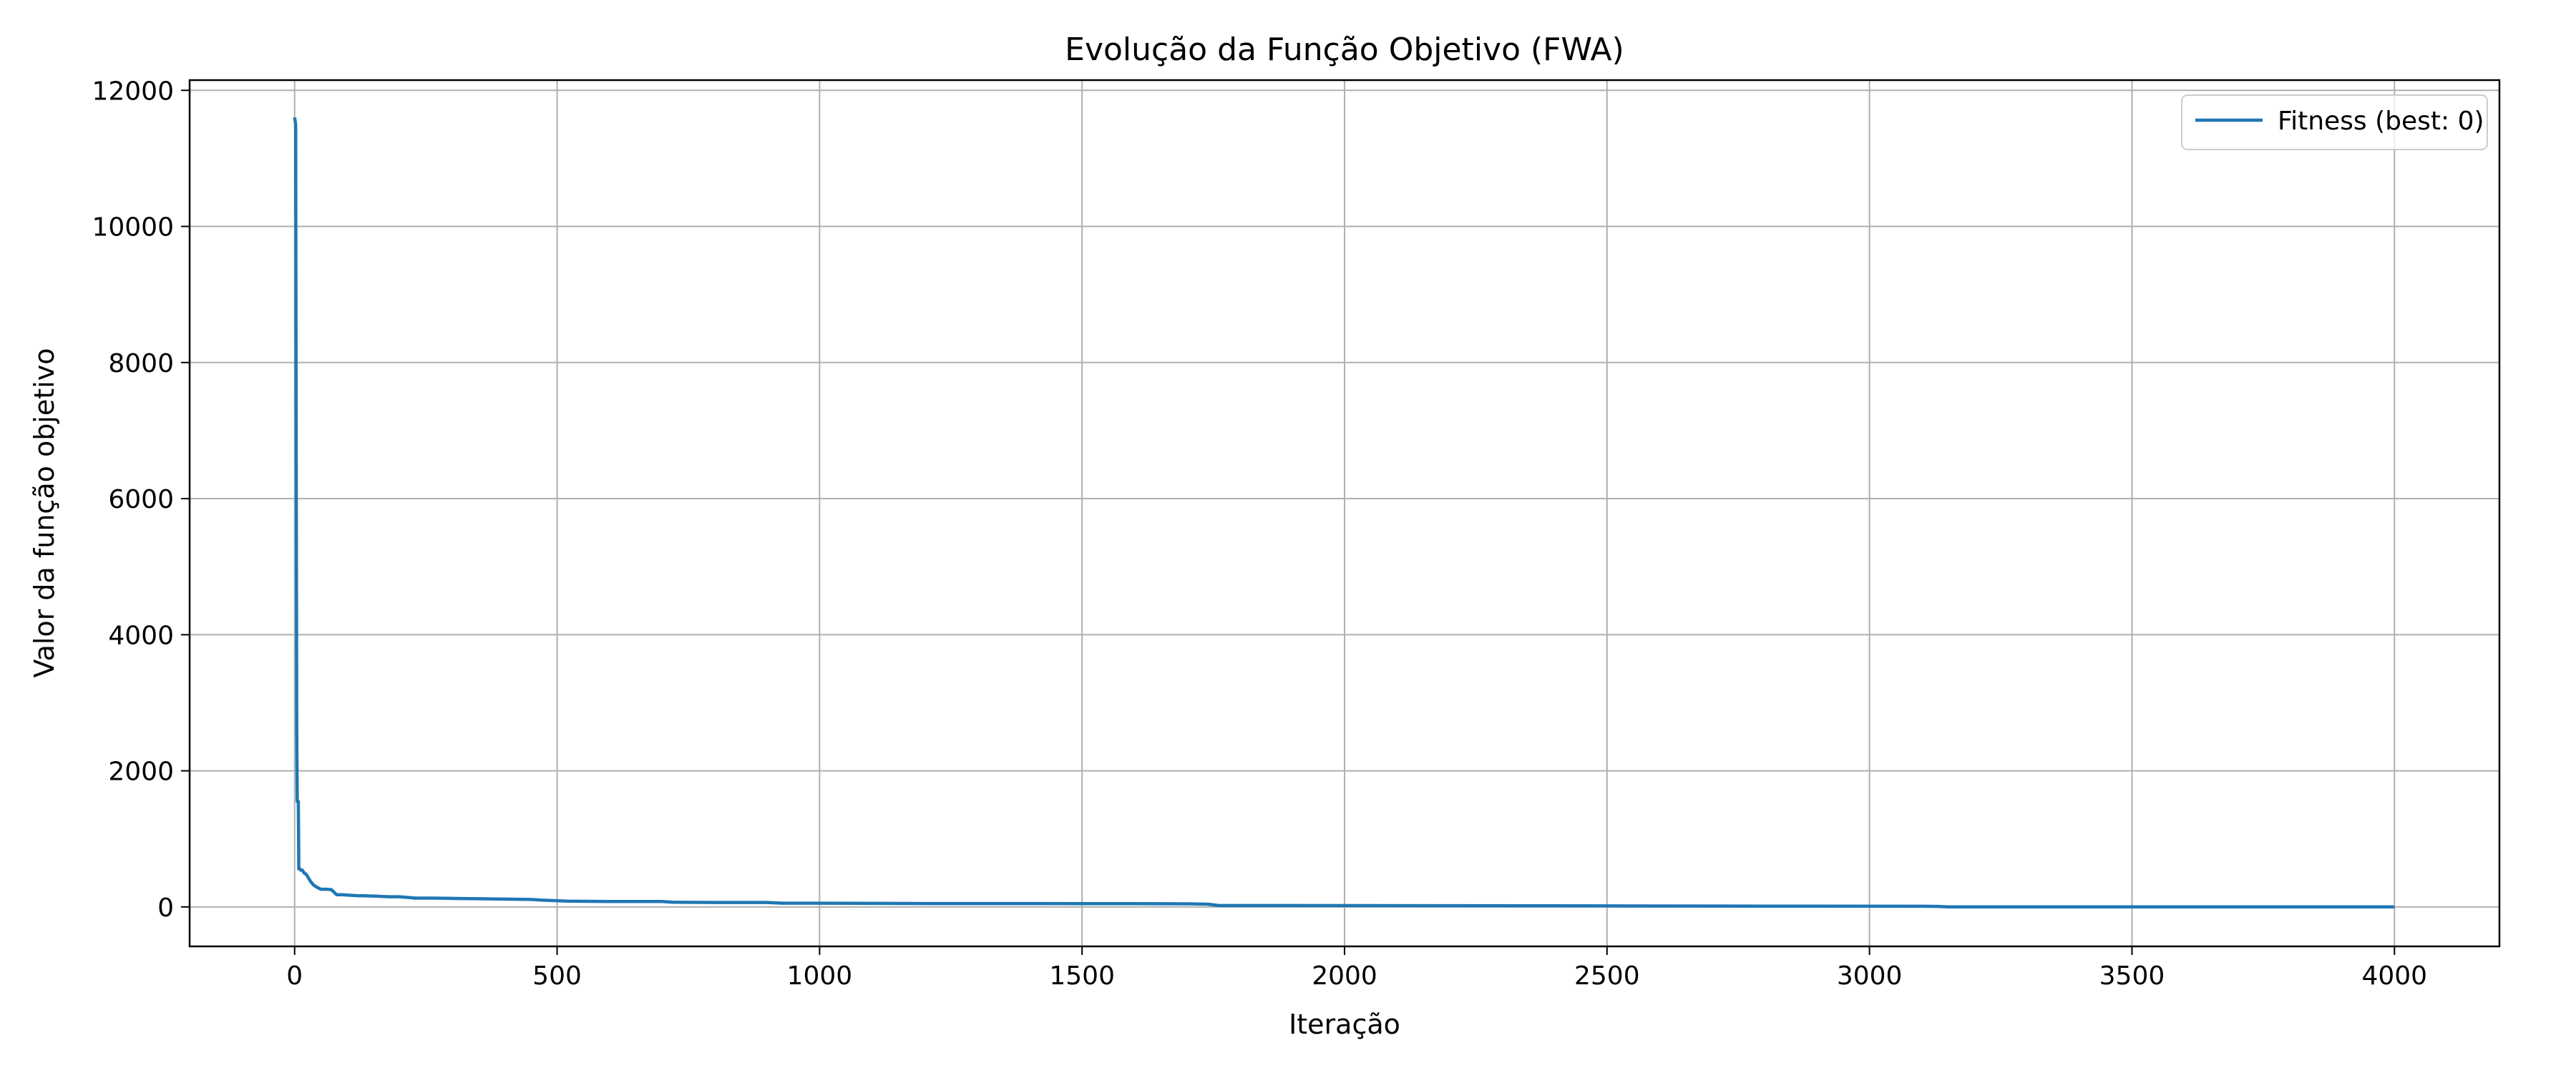 Image resolution: width=2576 pixels, height=1073 pixels. I want to click on legend: Fitness (best: 0), so click(2334, 122).